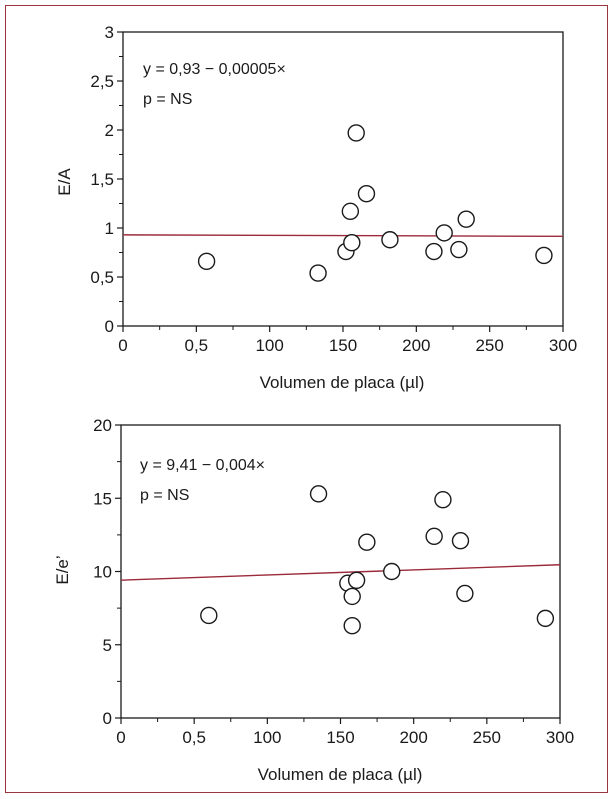 This screenshot has height=799, width=615. What do you see at coordinates (102, 425) in the screenshot?
I see `y-tick-label: 20` at bounding box center [102, 425].